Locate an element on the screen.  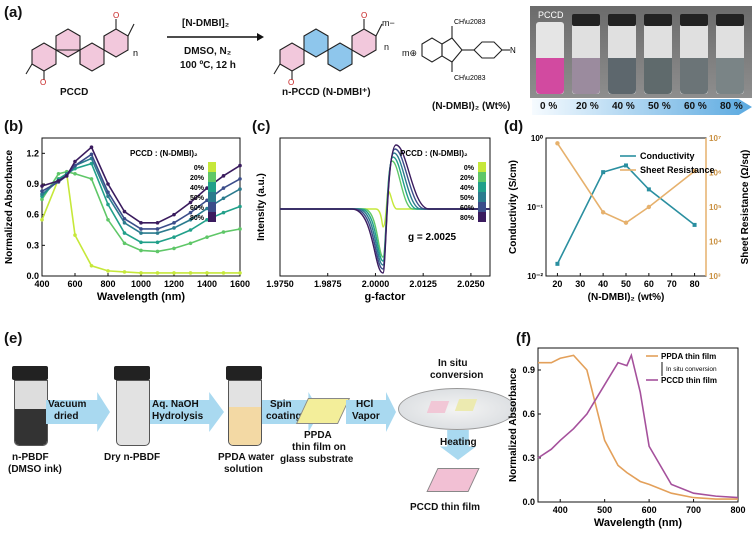
legend-entry: In situ conversion is located at coordinates (691, 369).